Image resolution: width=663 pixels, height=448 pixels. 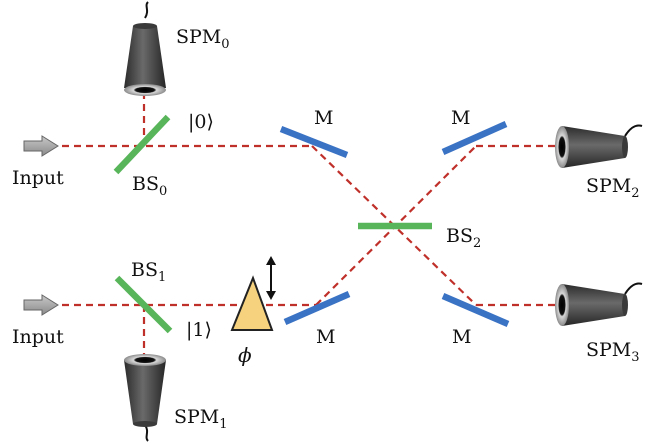 I want to click on state-1-label: |1⟩, so click(x=199, y=330).